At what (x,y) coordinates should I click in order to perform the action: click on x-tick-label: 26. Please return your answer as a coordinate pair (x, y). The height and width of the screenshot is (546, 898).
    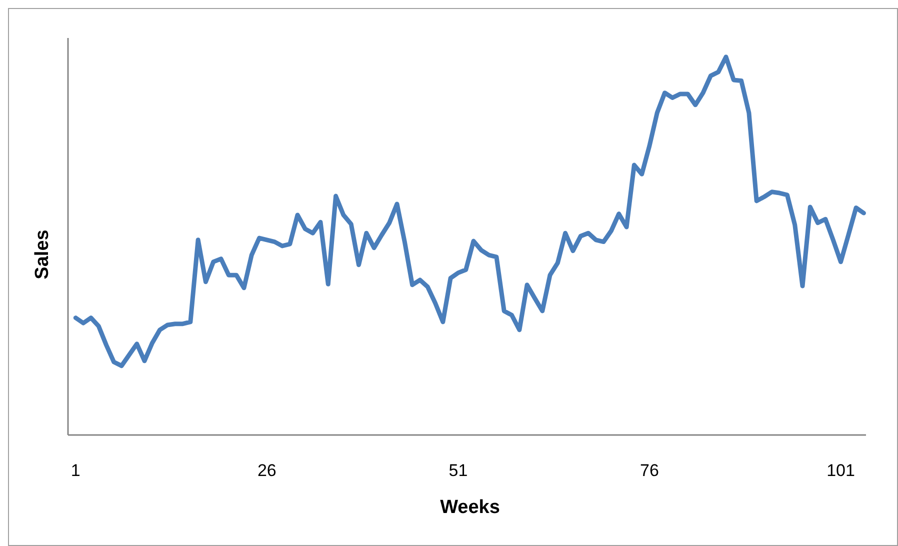
    Looking at the image, I should click on (266, 470).